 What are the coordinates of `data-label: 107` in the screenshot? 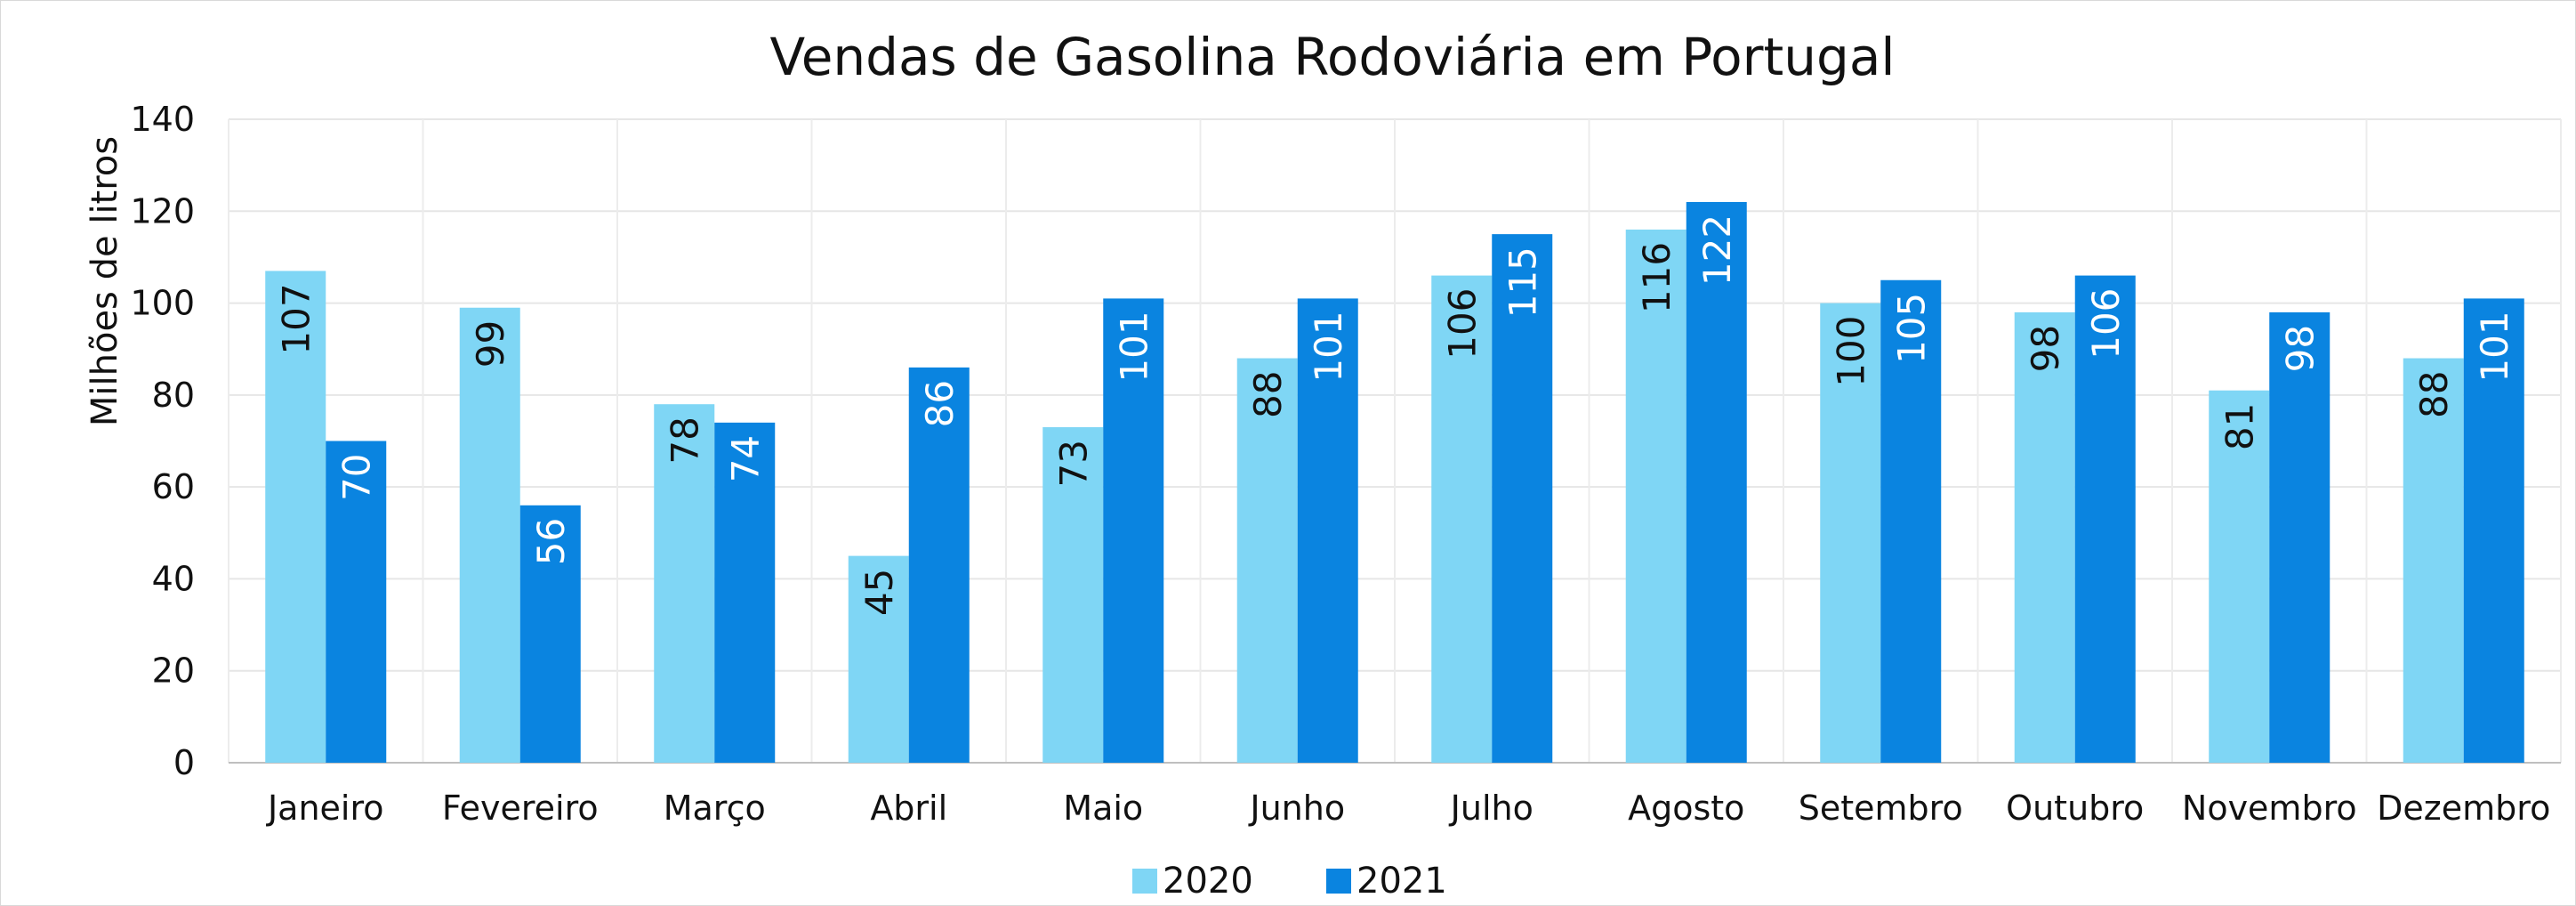 It's located at (296, 318).